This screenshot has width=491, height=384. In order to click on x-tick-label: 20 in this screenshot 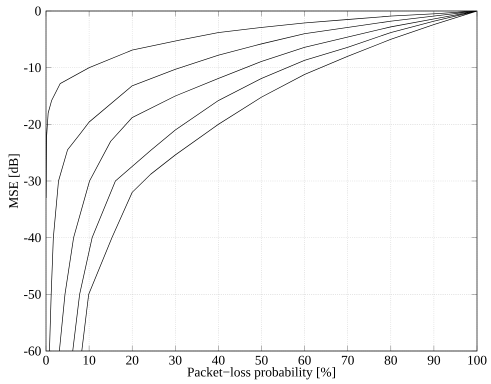, I will do `click(132, 360)`.